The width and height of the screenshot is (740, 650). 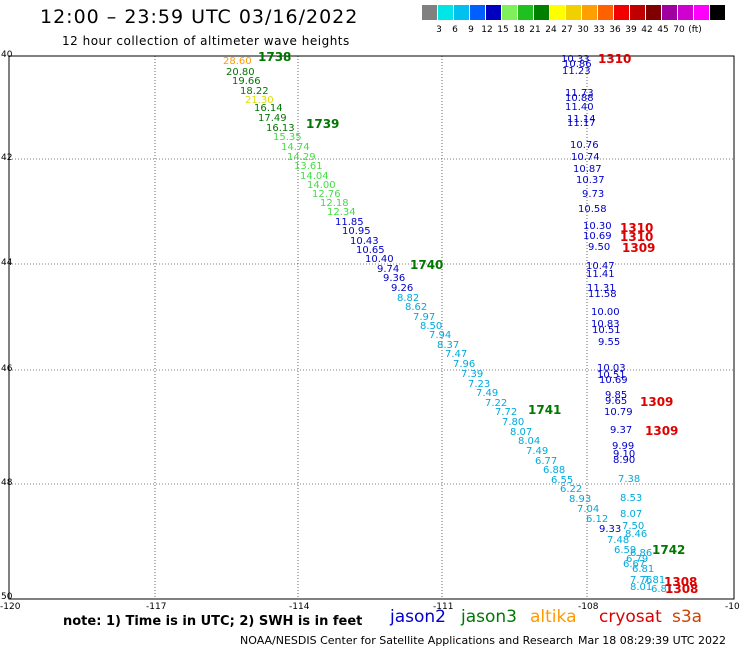 What do you see at coordinates (602, 294) in the screenshot?
I see `wave-height-value: 11.58` at bounding box center [602, 294].